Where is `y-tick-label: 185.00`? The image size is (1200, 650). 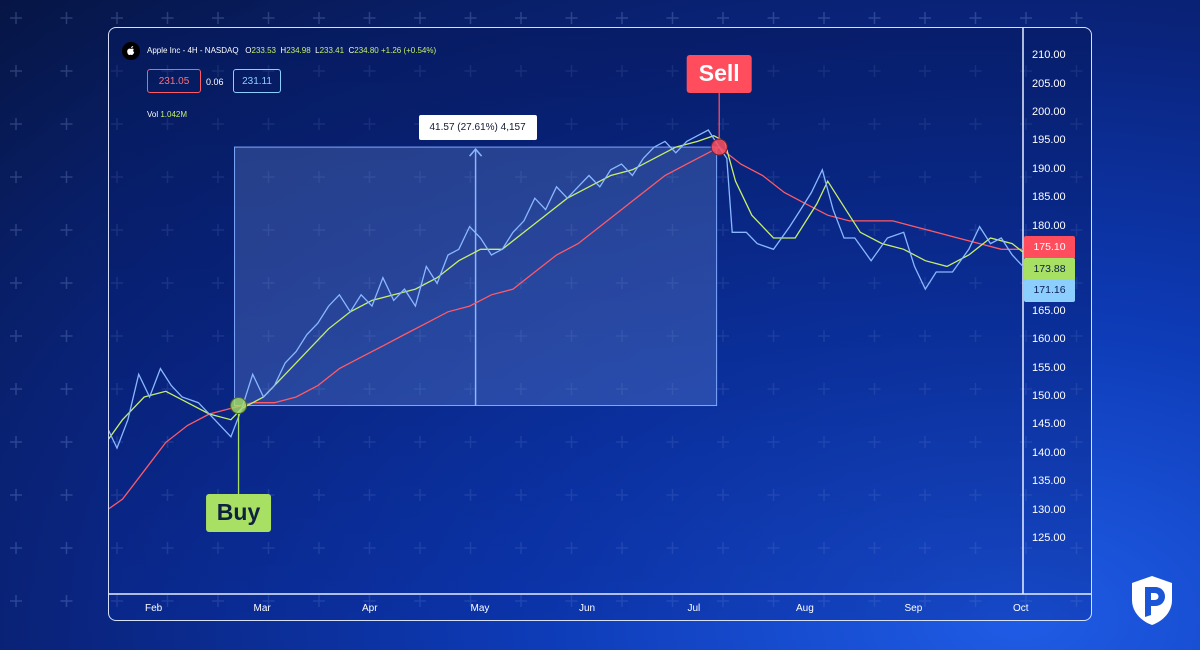
y-tick-label: 185.00 is located at coordinates (1049, 197).